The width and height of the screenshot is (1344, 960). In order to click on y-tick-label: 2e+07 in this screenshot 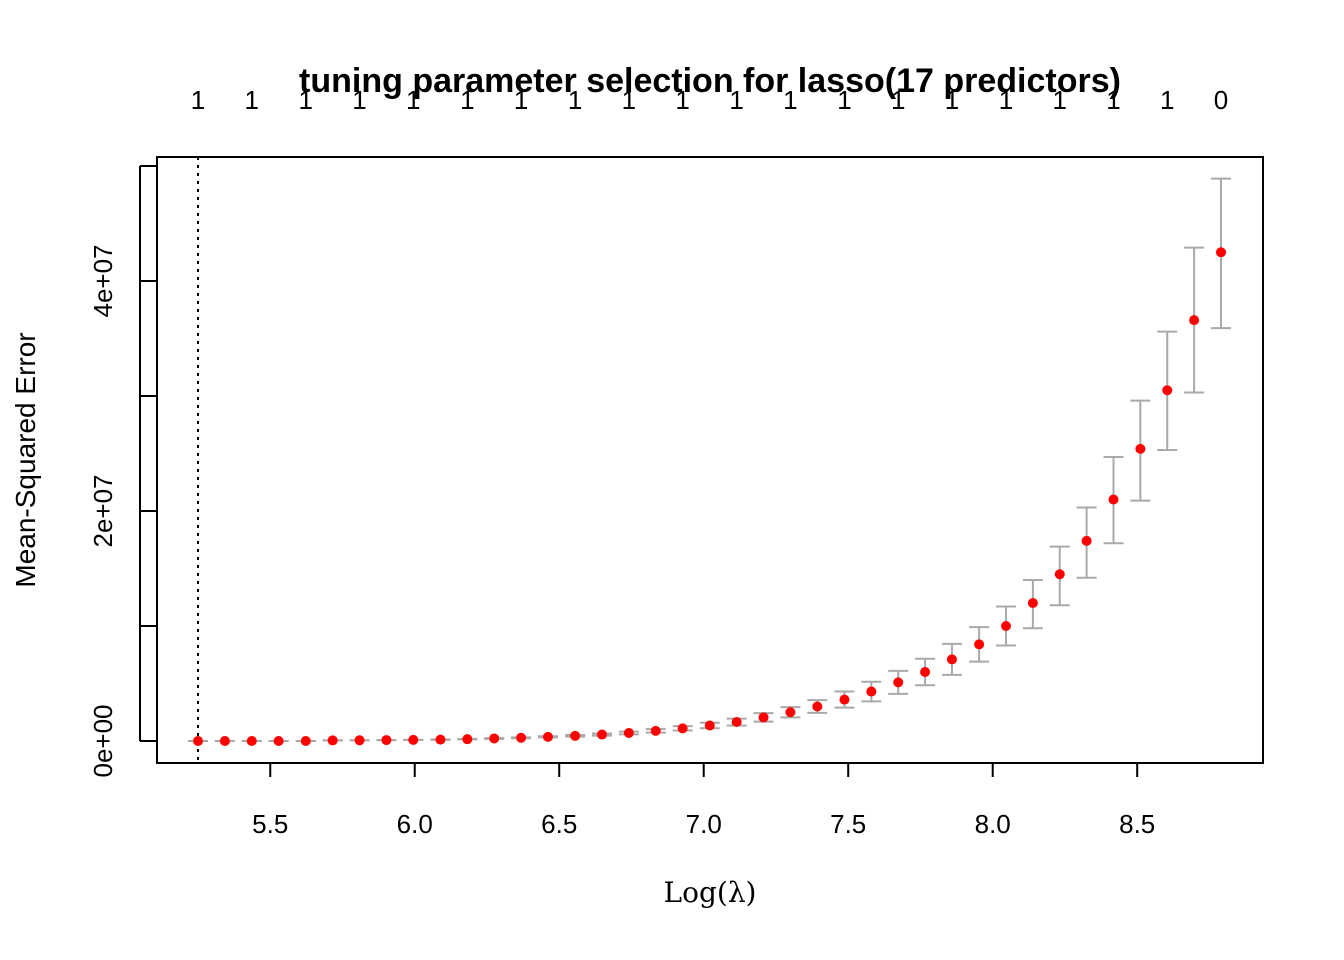, I will do `click(103, 510)`.